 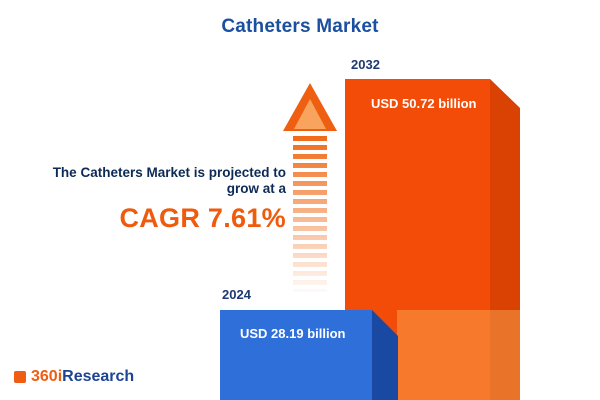 I want to click on logo-text: 360iResearch, so click(x=82, y=377).